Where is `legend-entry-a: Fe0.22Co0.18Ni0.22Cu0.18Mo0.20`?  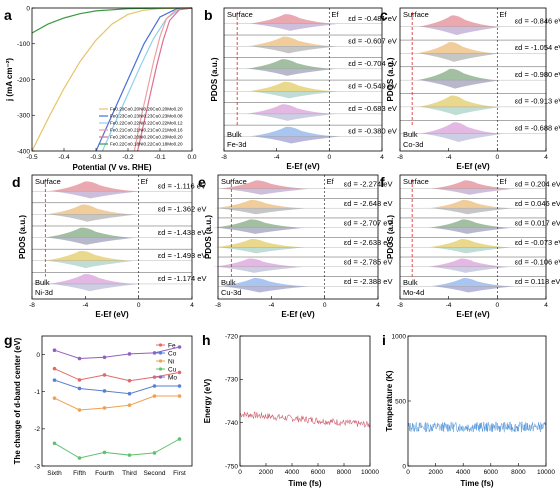 legend-entry-a: Fe0.22Co0.18Ni0.22Cu0.18Mo0.20 is located at coordinates (146, 144).